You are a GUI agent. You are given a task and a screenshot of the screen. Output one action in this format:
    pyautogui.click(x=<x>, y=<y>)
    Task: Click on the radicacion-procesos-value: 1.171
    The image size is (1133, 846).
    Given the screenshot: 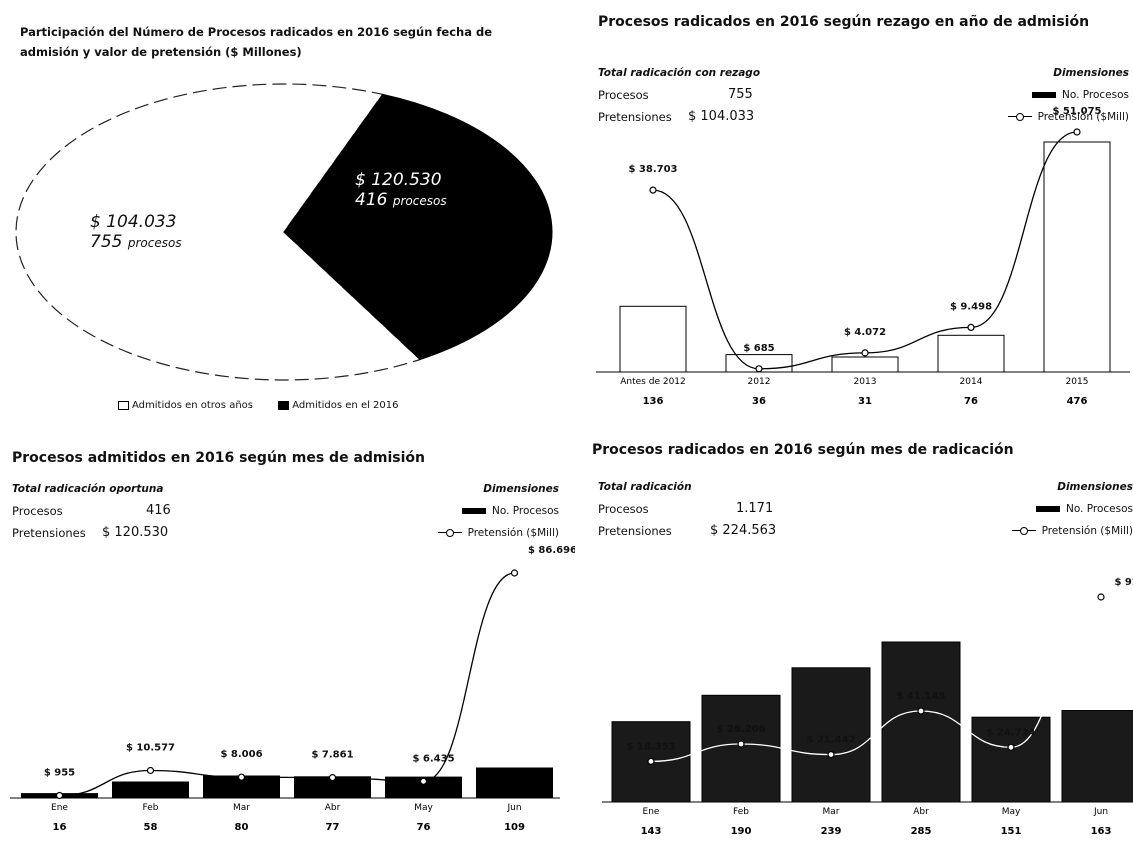 What is the action you would take?
    pyautogui.click(x=755, y=508)
    